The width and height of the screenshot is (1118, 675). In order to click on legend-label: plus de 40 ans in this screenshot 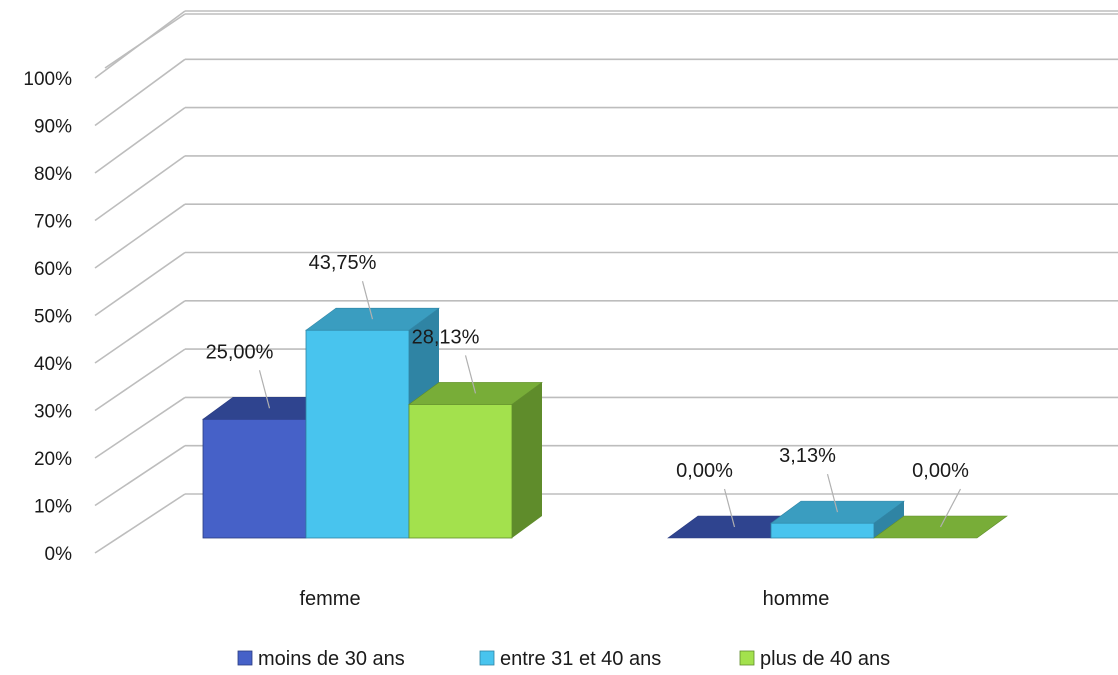, I will do `click(825, 659)`.